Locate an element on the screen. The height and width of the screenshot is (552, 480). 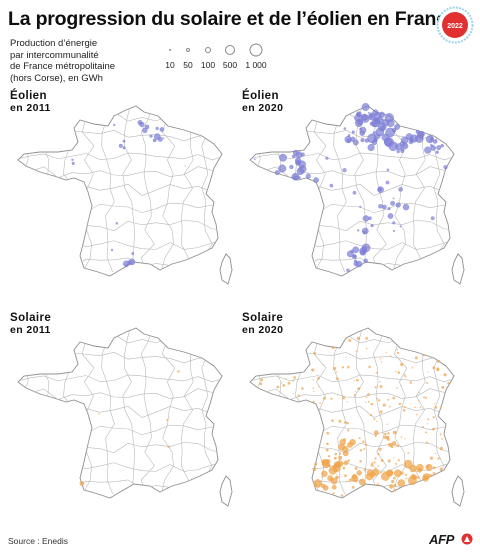
afp-logo: AFP is located at coordinates (442, 539).